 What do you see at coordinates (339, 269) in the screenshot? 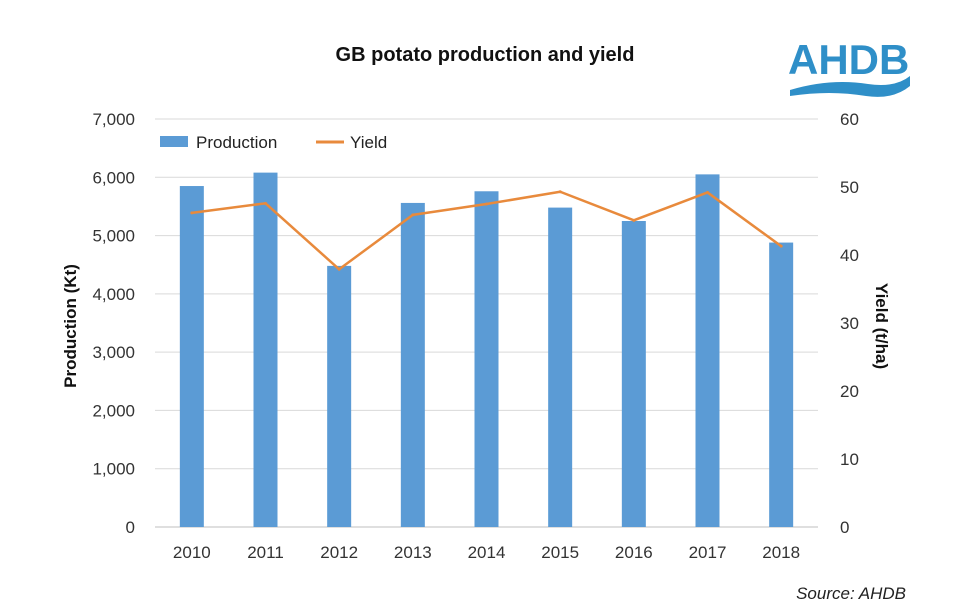
I see `yield-point-2012` at bounding box center [339, 269].